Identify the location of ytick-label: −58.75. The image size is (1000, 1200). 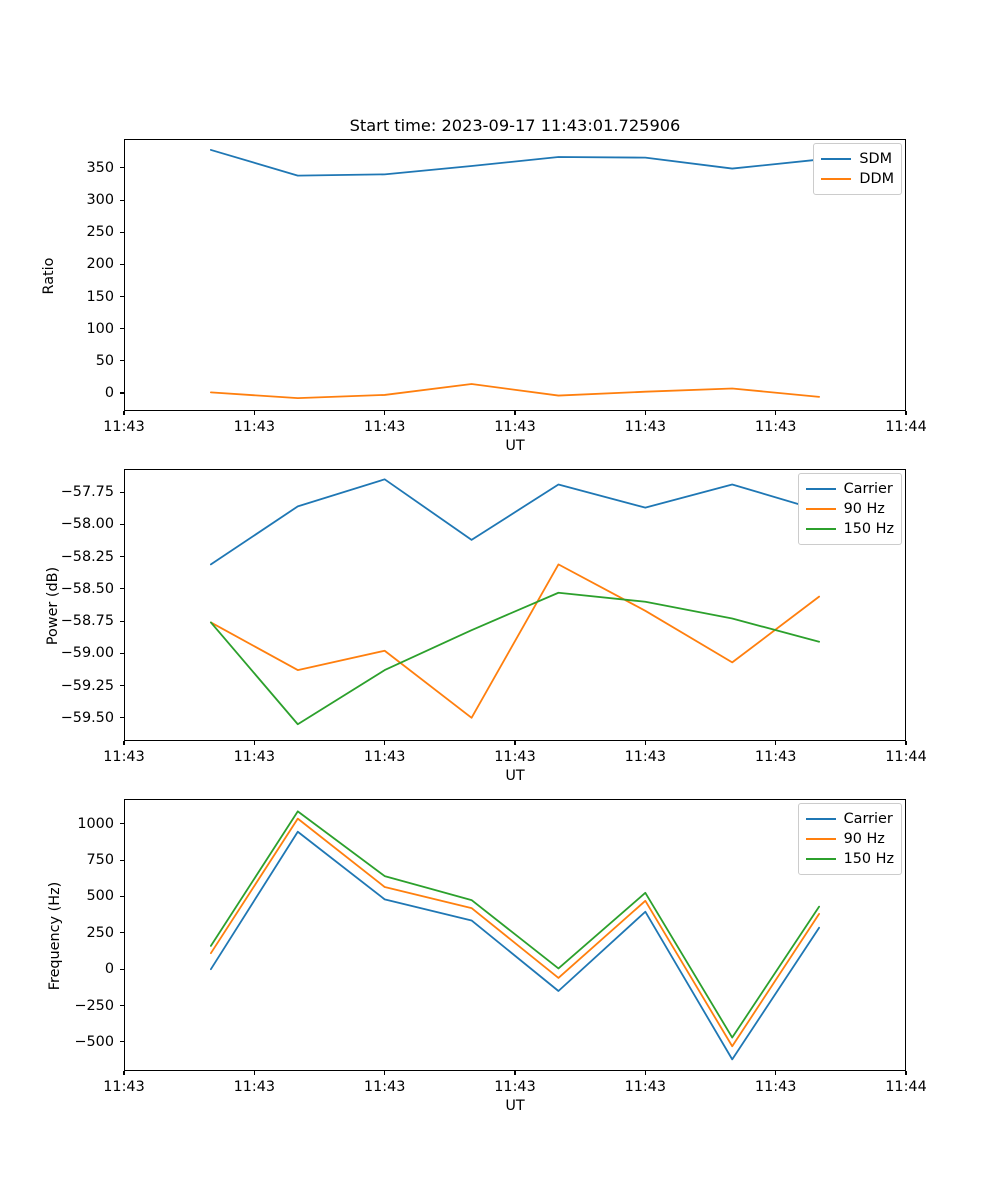
(87, 621).